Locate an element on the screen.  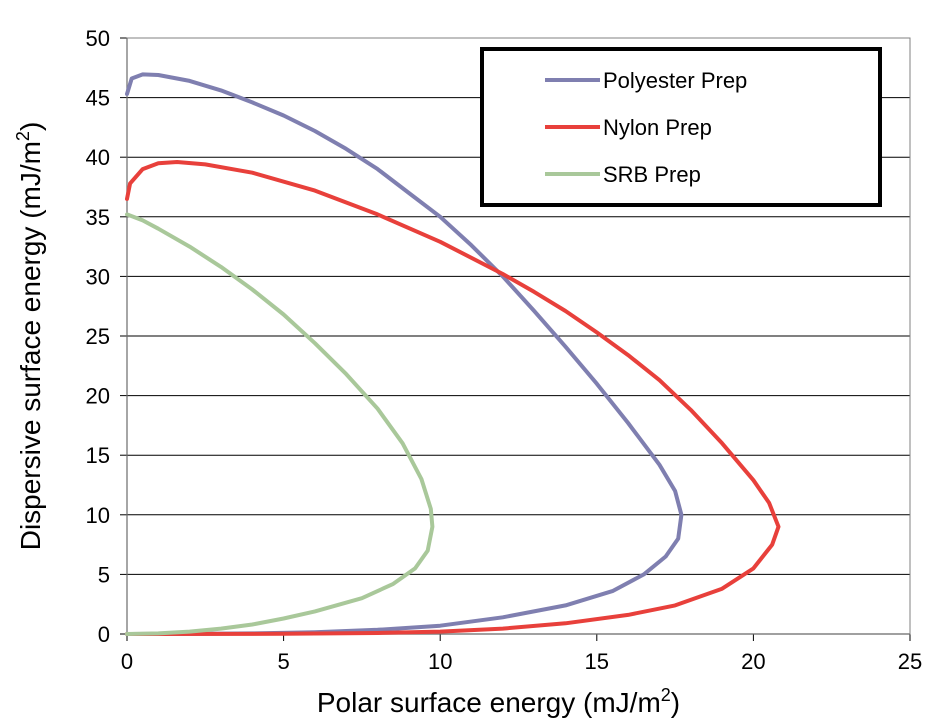
y-tick-label: 0 is located at coordinates (104, 634).